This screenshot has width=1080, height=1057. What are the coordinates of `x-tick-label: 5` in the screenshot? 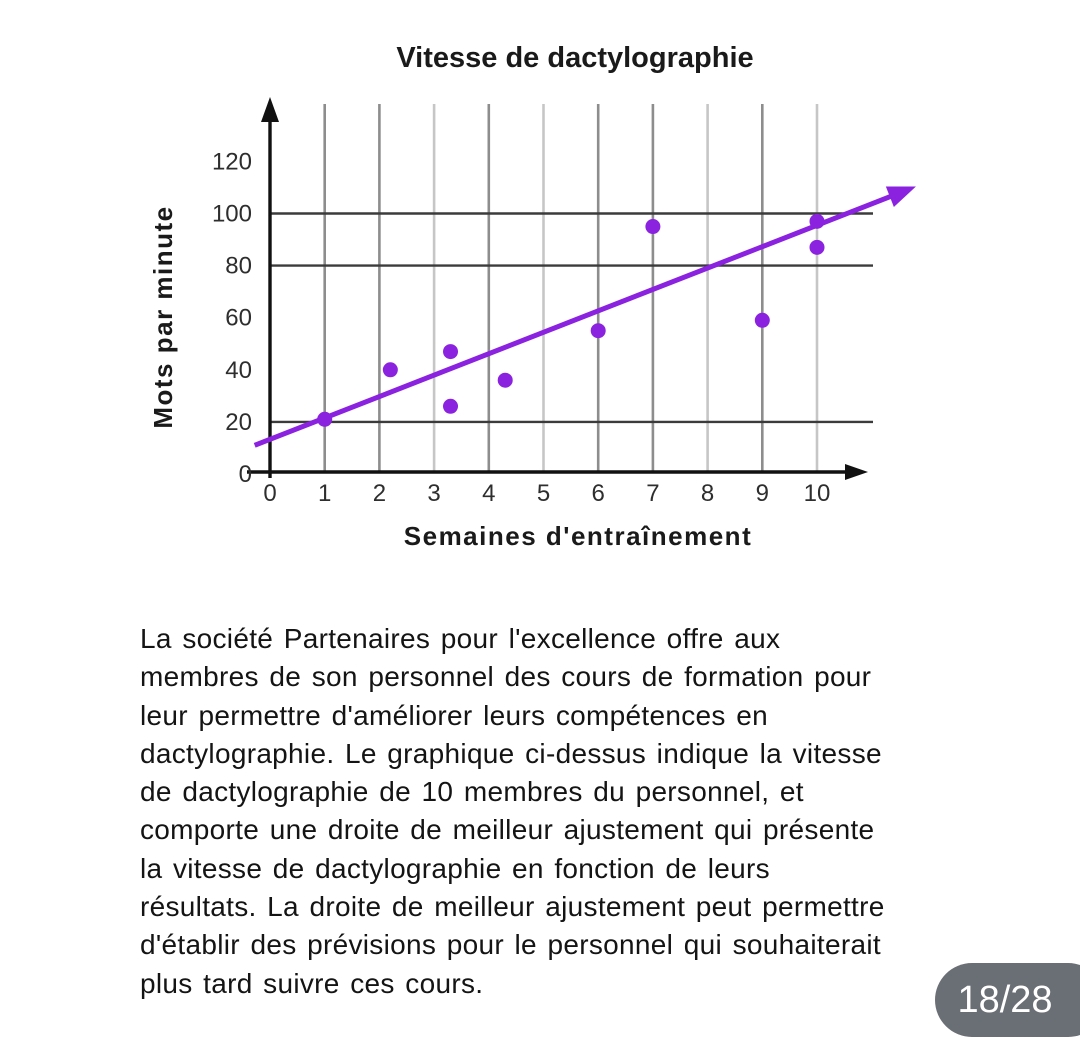 It's located at (543, 493).